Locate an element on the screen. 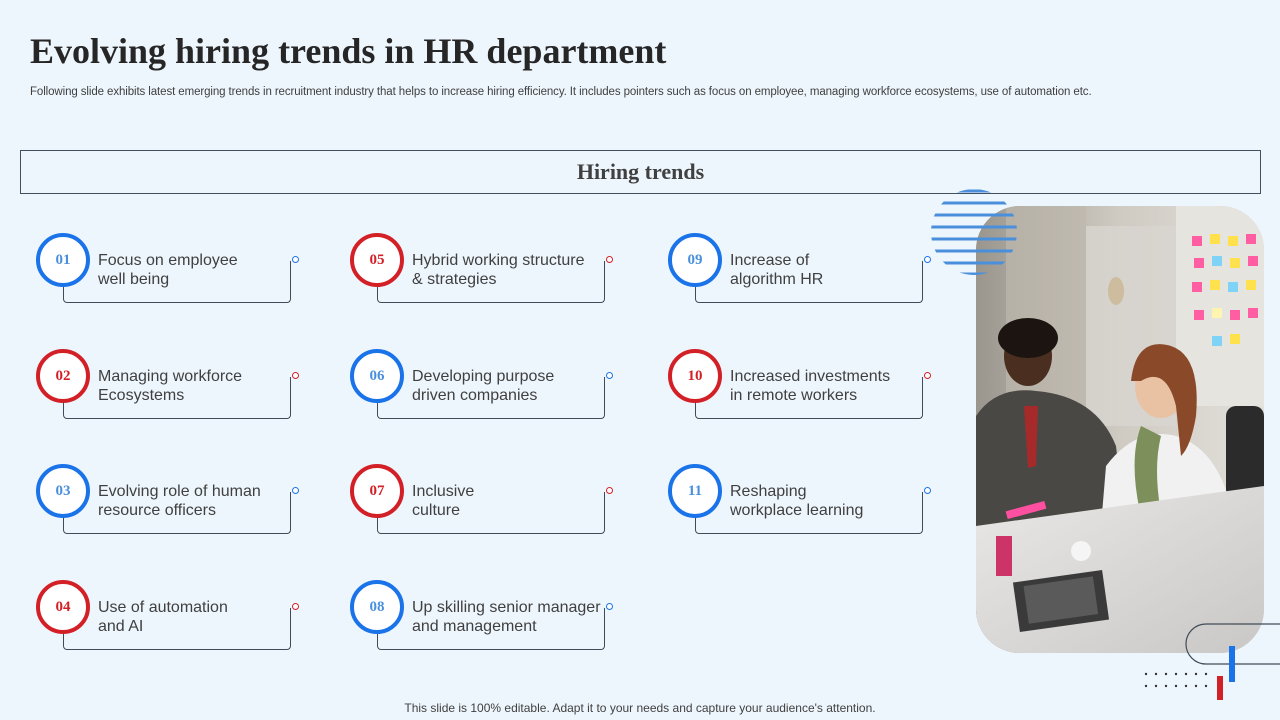 Image resolution: width=1280 pixels, height=720 pixels. number-badge: 07 is located at coordinates (377, 491).